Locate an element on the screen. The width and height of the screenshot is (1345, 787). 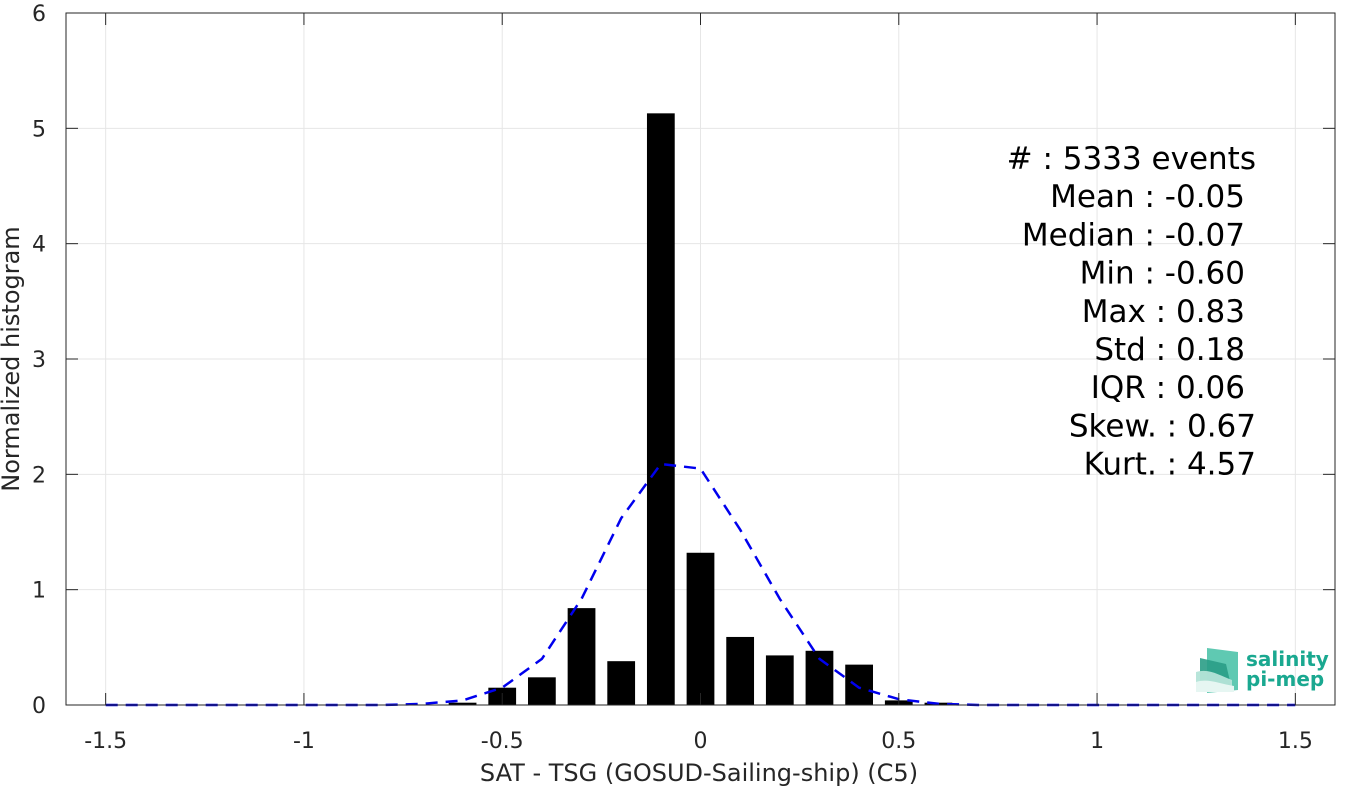
stat-line: IQR : 0.06 is located at coordinates (1168, 388).